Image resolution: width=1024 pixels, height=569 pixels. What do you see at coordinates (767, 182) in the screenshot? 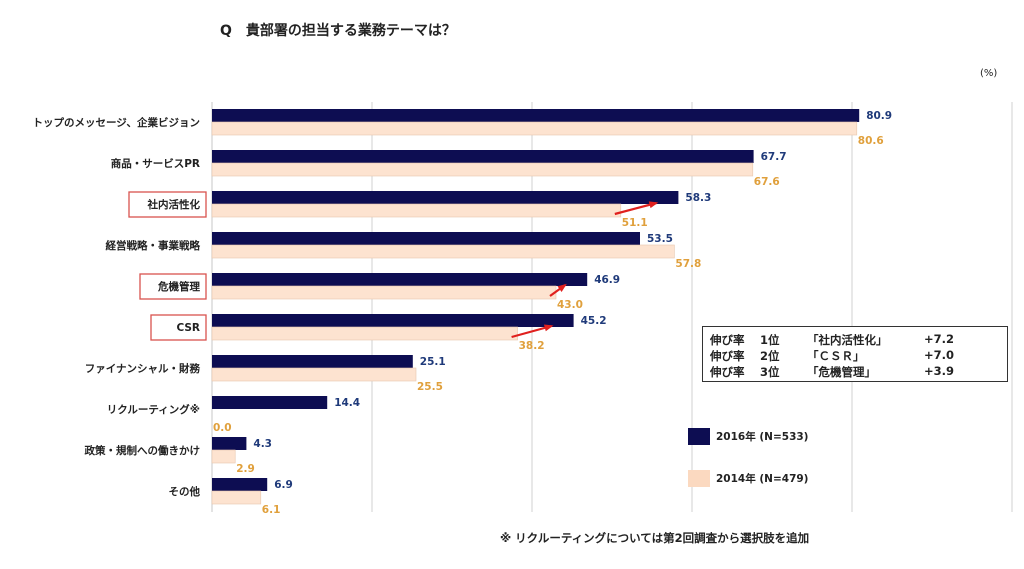
I see `value-label-2014: 67.6` at bounding box center [767, 182].